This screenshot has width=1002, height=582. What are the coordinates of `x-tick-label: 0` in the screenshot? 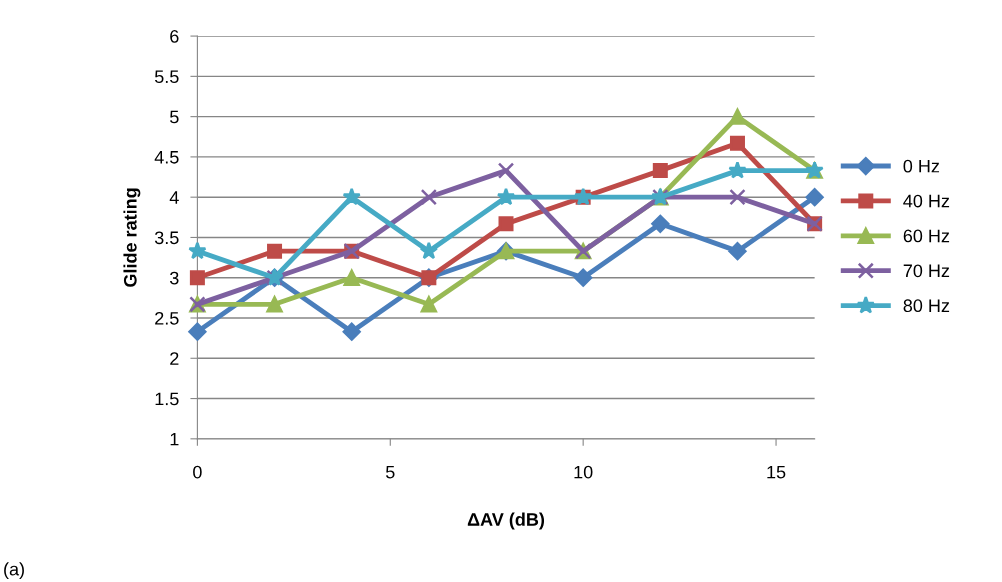 It's located at (197, 472).